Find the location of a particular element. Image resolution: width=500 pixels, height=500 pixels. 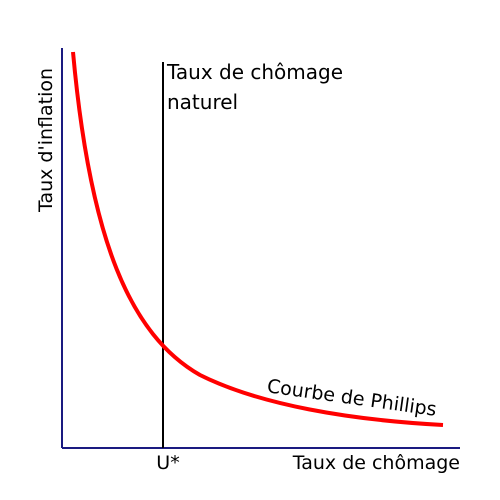

curve-label: Courbe de Phillips is located at coordinates (352, 398).